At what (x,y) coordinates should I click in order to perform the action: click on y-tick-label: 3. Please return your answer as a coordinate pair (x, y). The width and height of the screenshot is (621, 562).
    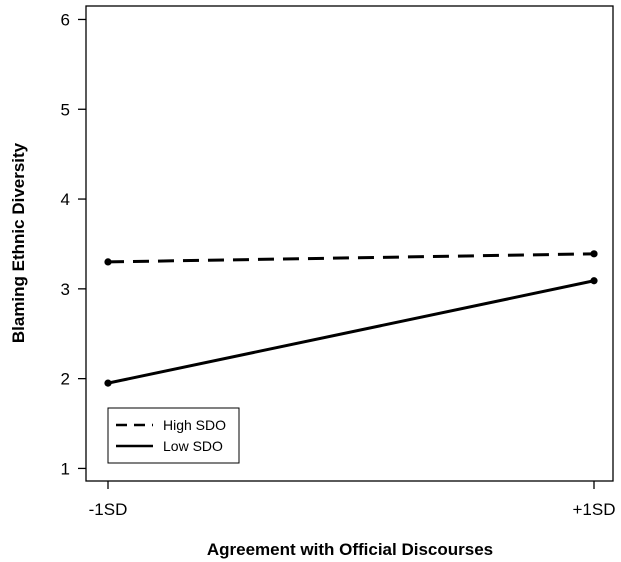
    Looking at the image, I should click on (65, 289).